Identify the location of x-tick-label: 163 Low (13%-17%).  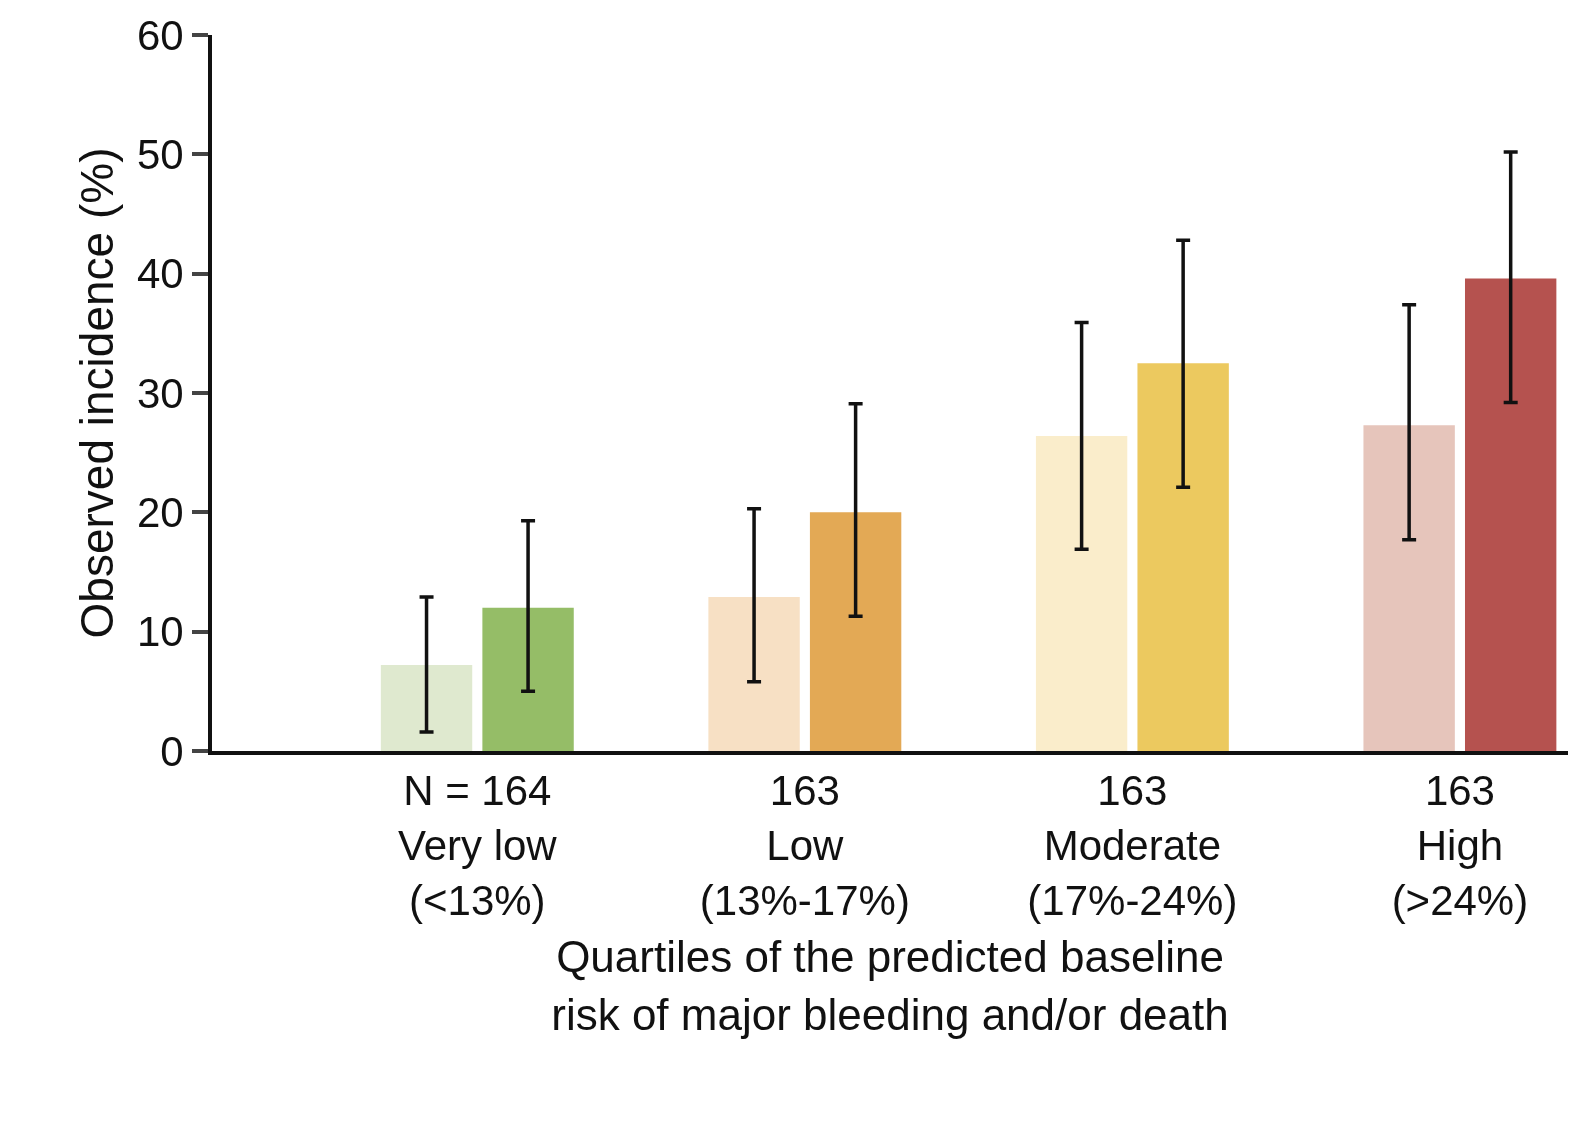
(804, 845).